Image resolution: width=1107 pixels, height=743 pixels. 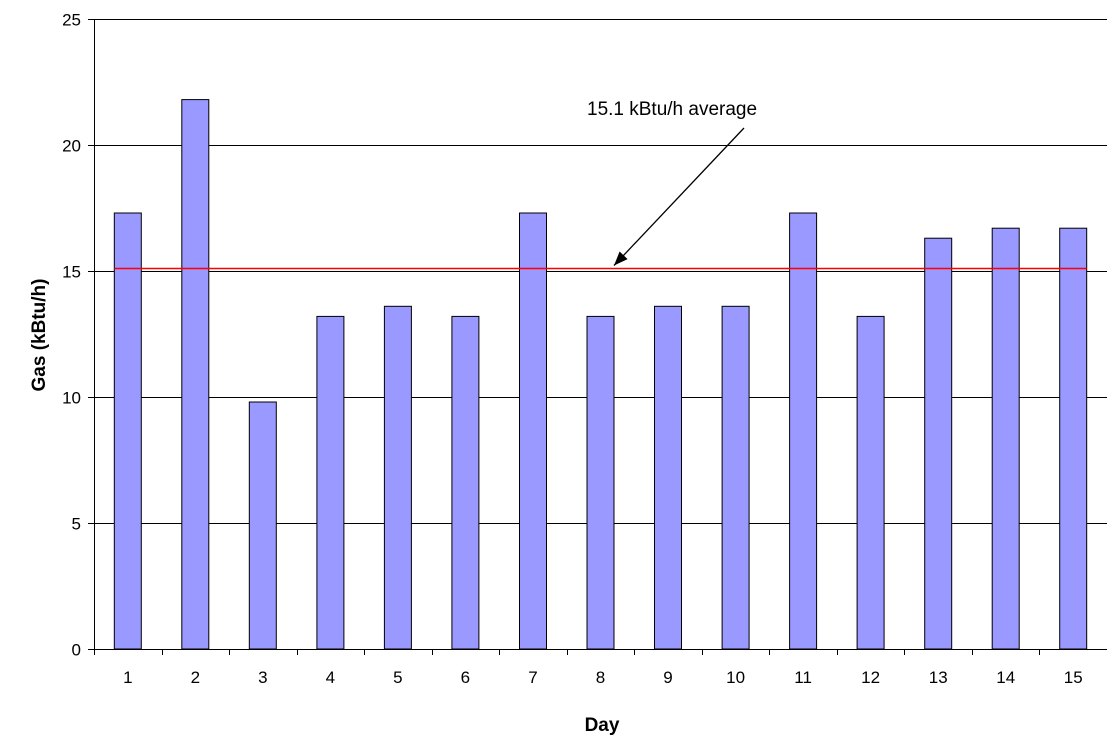 What do you see at coordinates (735, 677) in the screenshot?
I see `x-tick-label: 10` at bounding box center [735, 677].